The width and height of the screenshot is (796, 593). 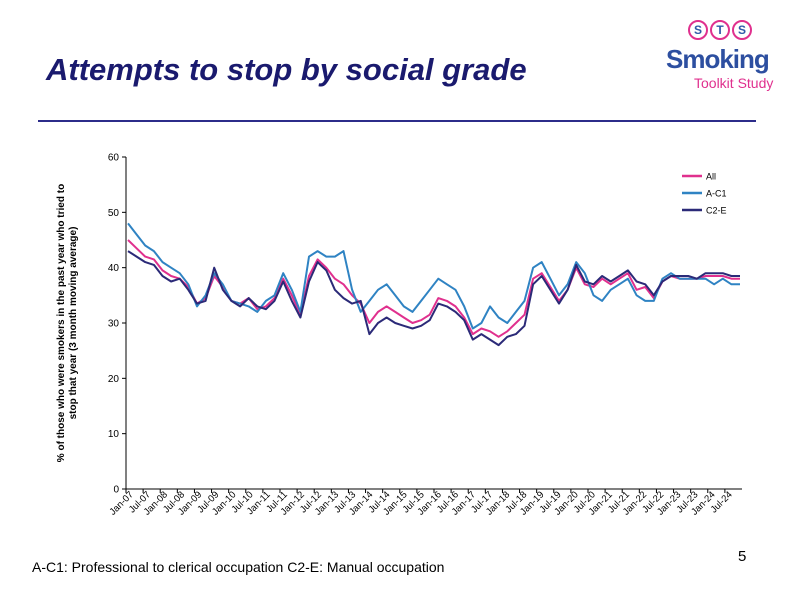 I want to click on legend-label: All, so click(x=711, y=177).